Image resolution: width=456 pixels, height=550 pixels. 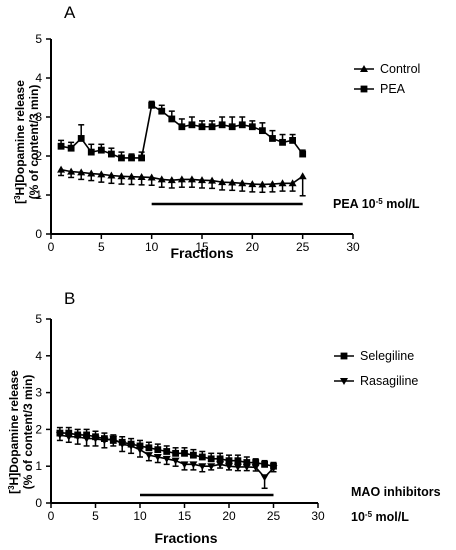 I want to click on x-tick-label: 25, so click(x=303, y=247).